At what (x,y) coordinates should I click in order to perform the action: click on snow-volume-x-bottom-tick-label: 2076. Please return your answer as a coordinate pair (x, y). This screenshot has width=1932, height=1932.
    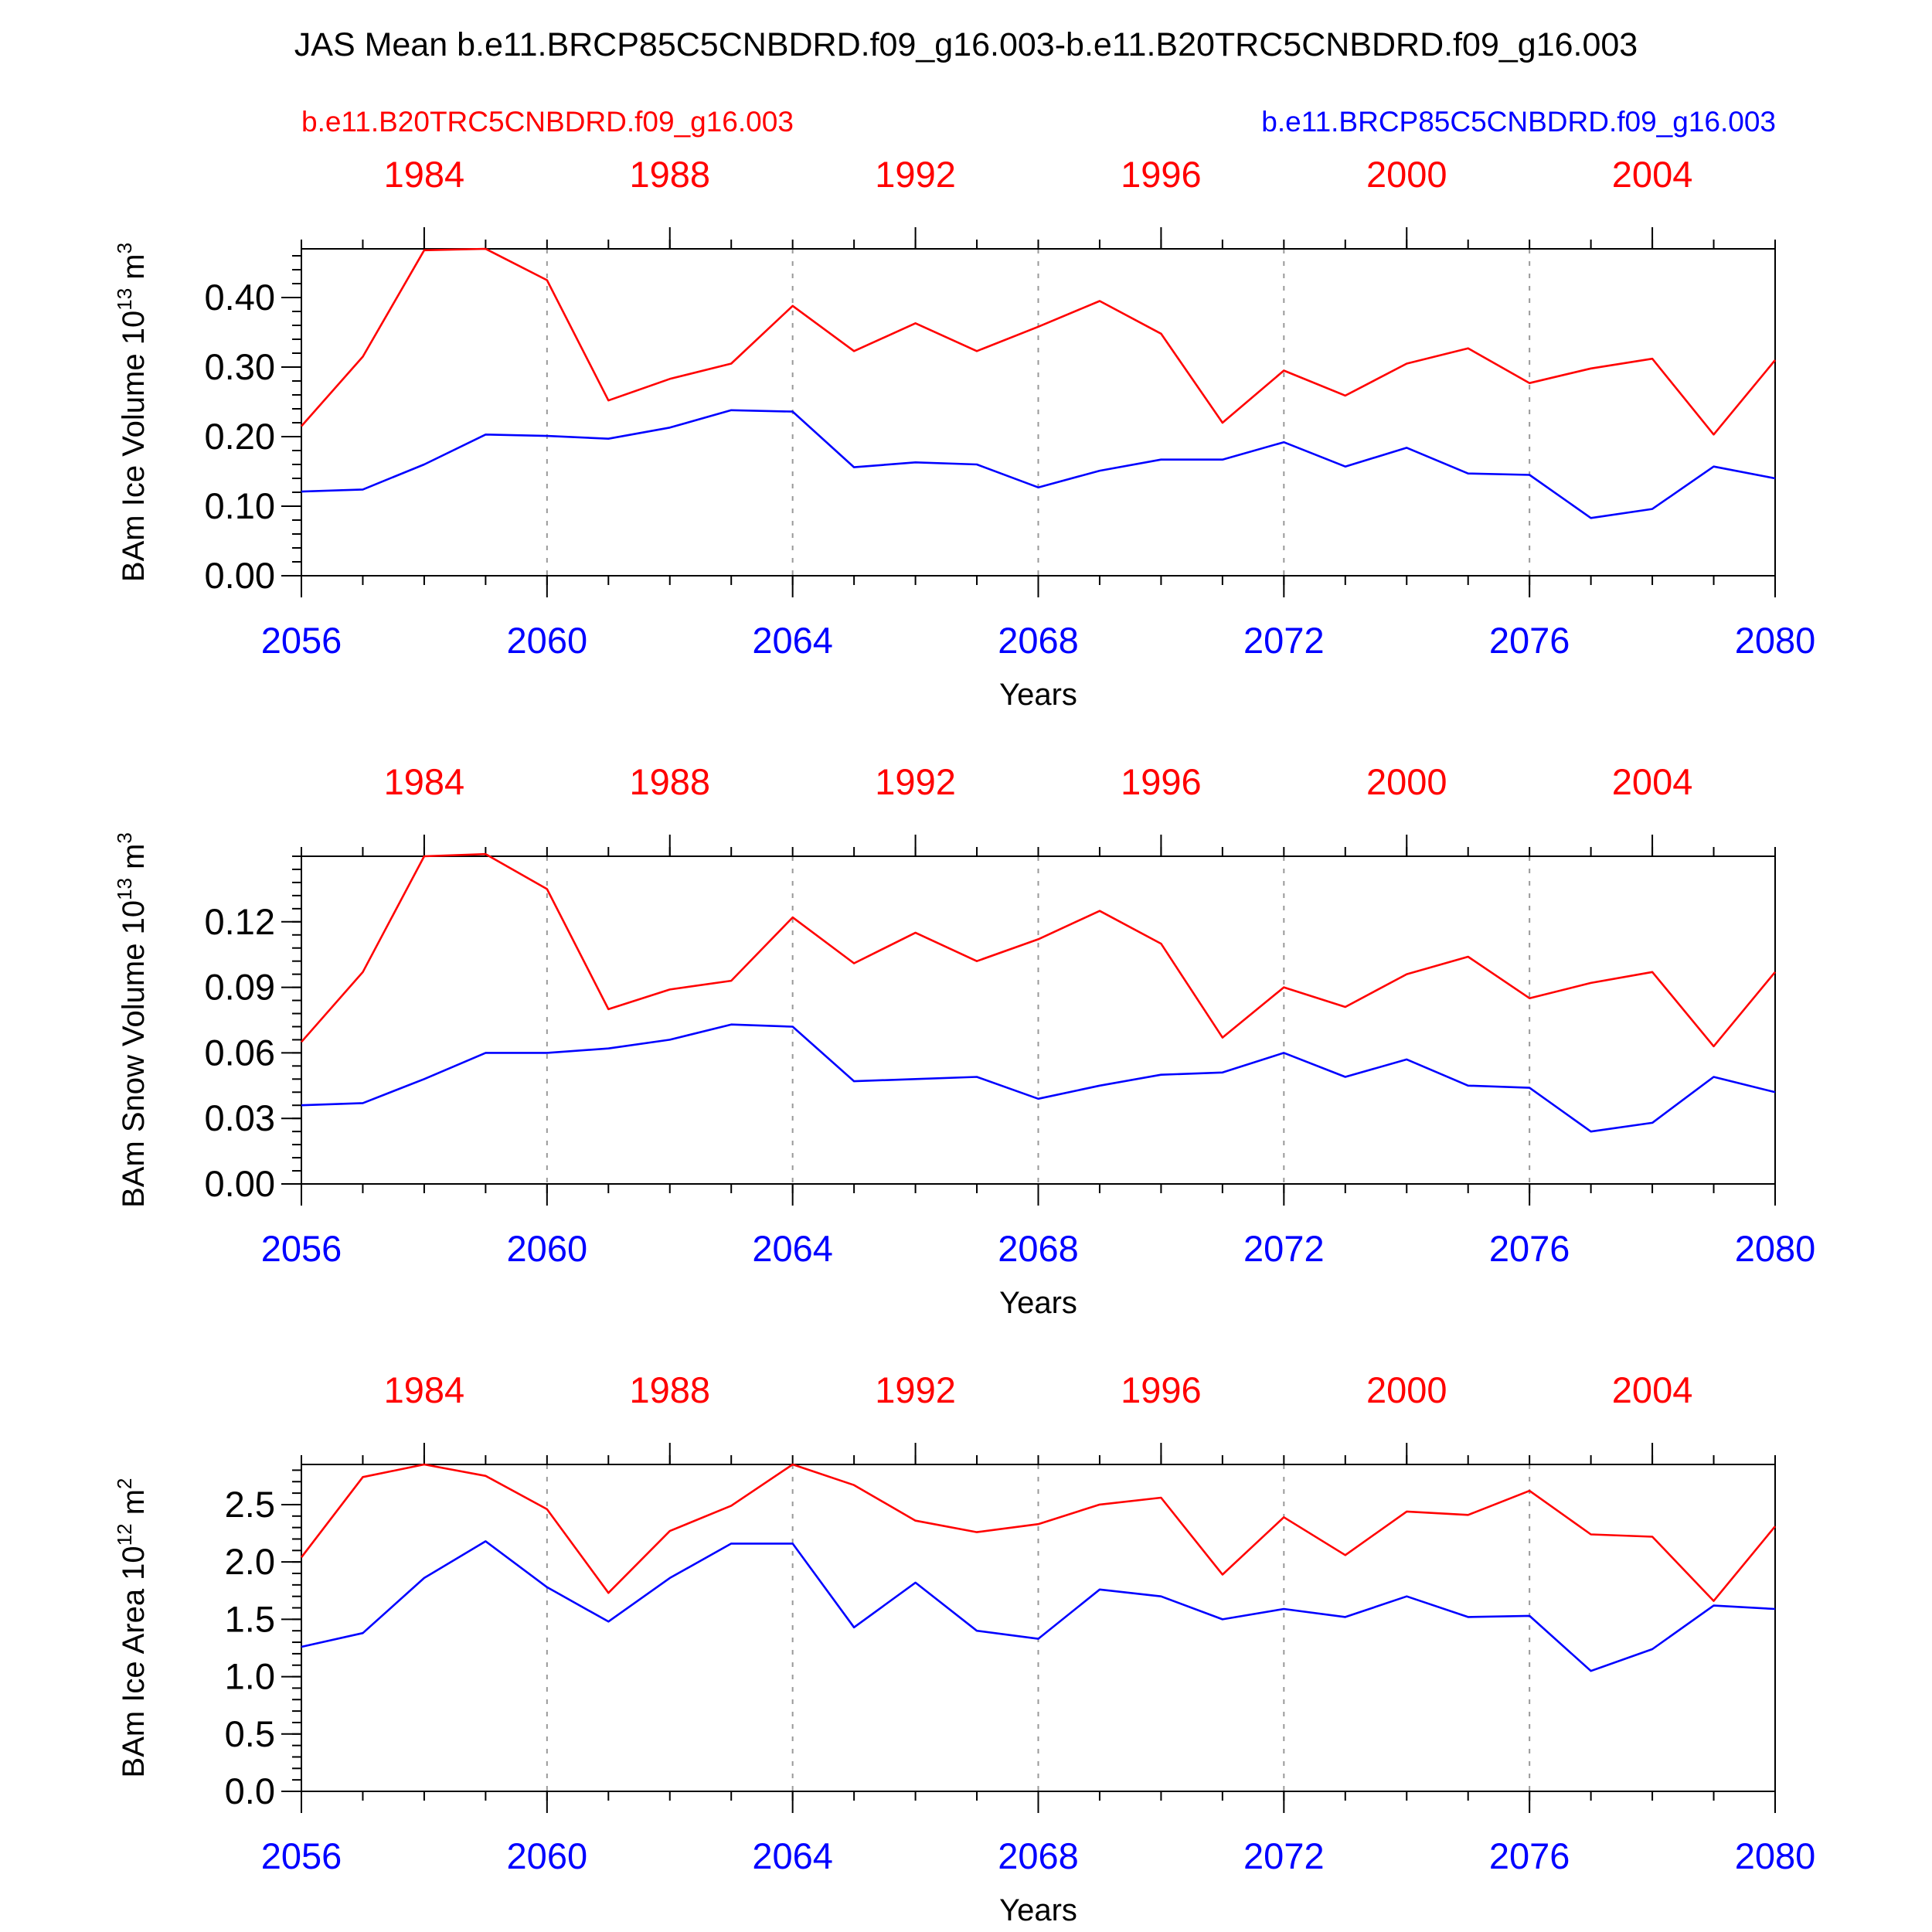
    Looking at the image, I should click on (1530, 1248).